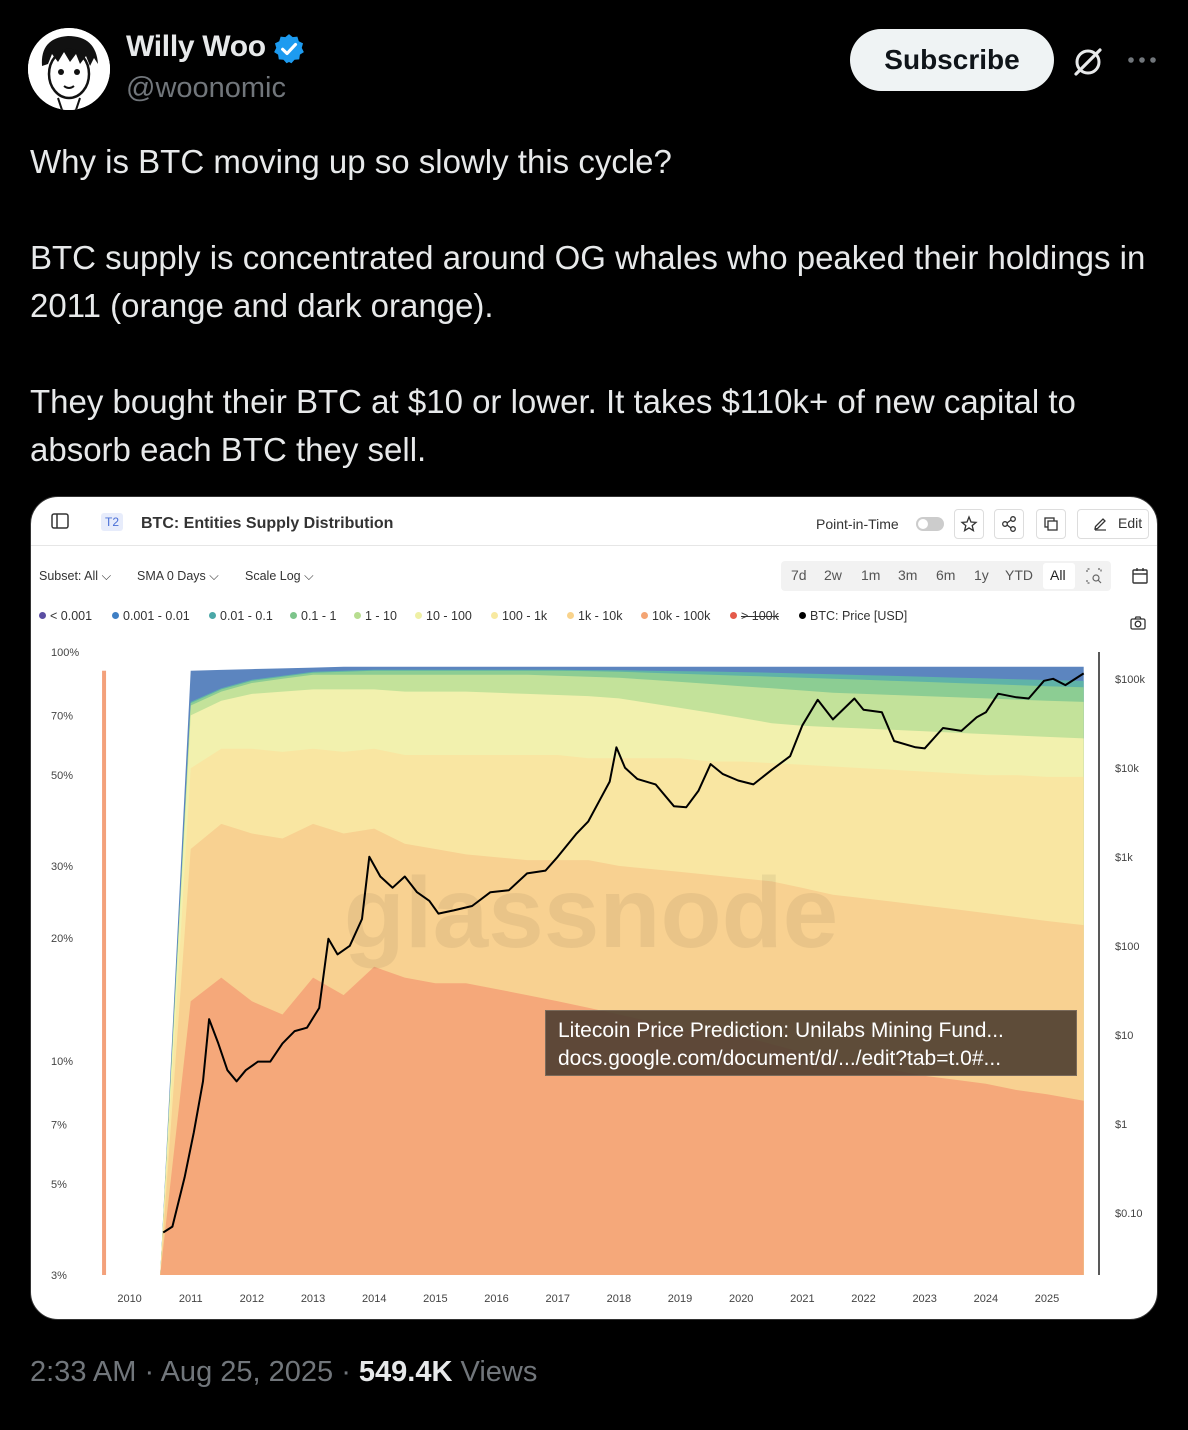 The width and height of the screenshot is (1188, 1430). Describe the element at coordinates (178, 576) in the screenshot. I see `sma-select: SMA 0 Days ⌵` at that location.